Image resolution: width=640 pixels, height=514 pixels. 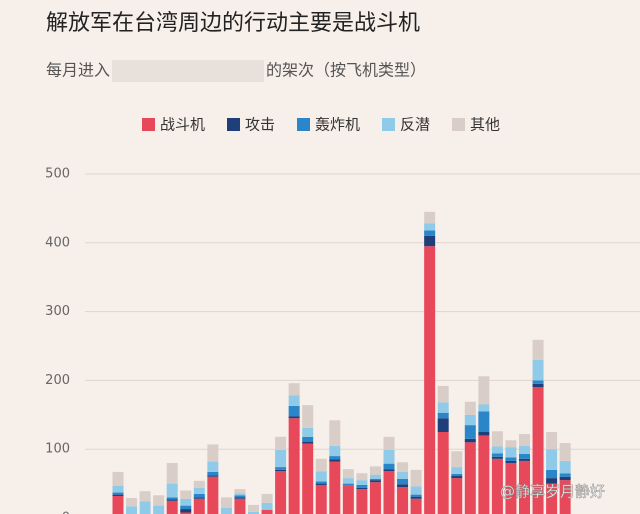 What do you see at coordinates (337, 125) in the screenshot?
I see `legend-label: 轰炸机` at bounding box center [337, 125].